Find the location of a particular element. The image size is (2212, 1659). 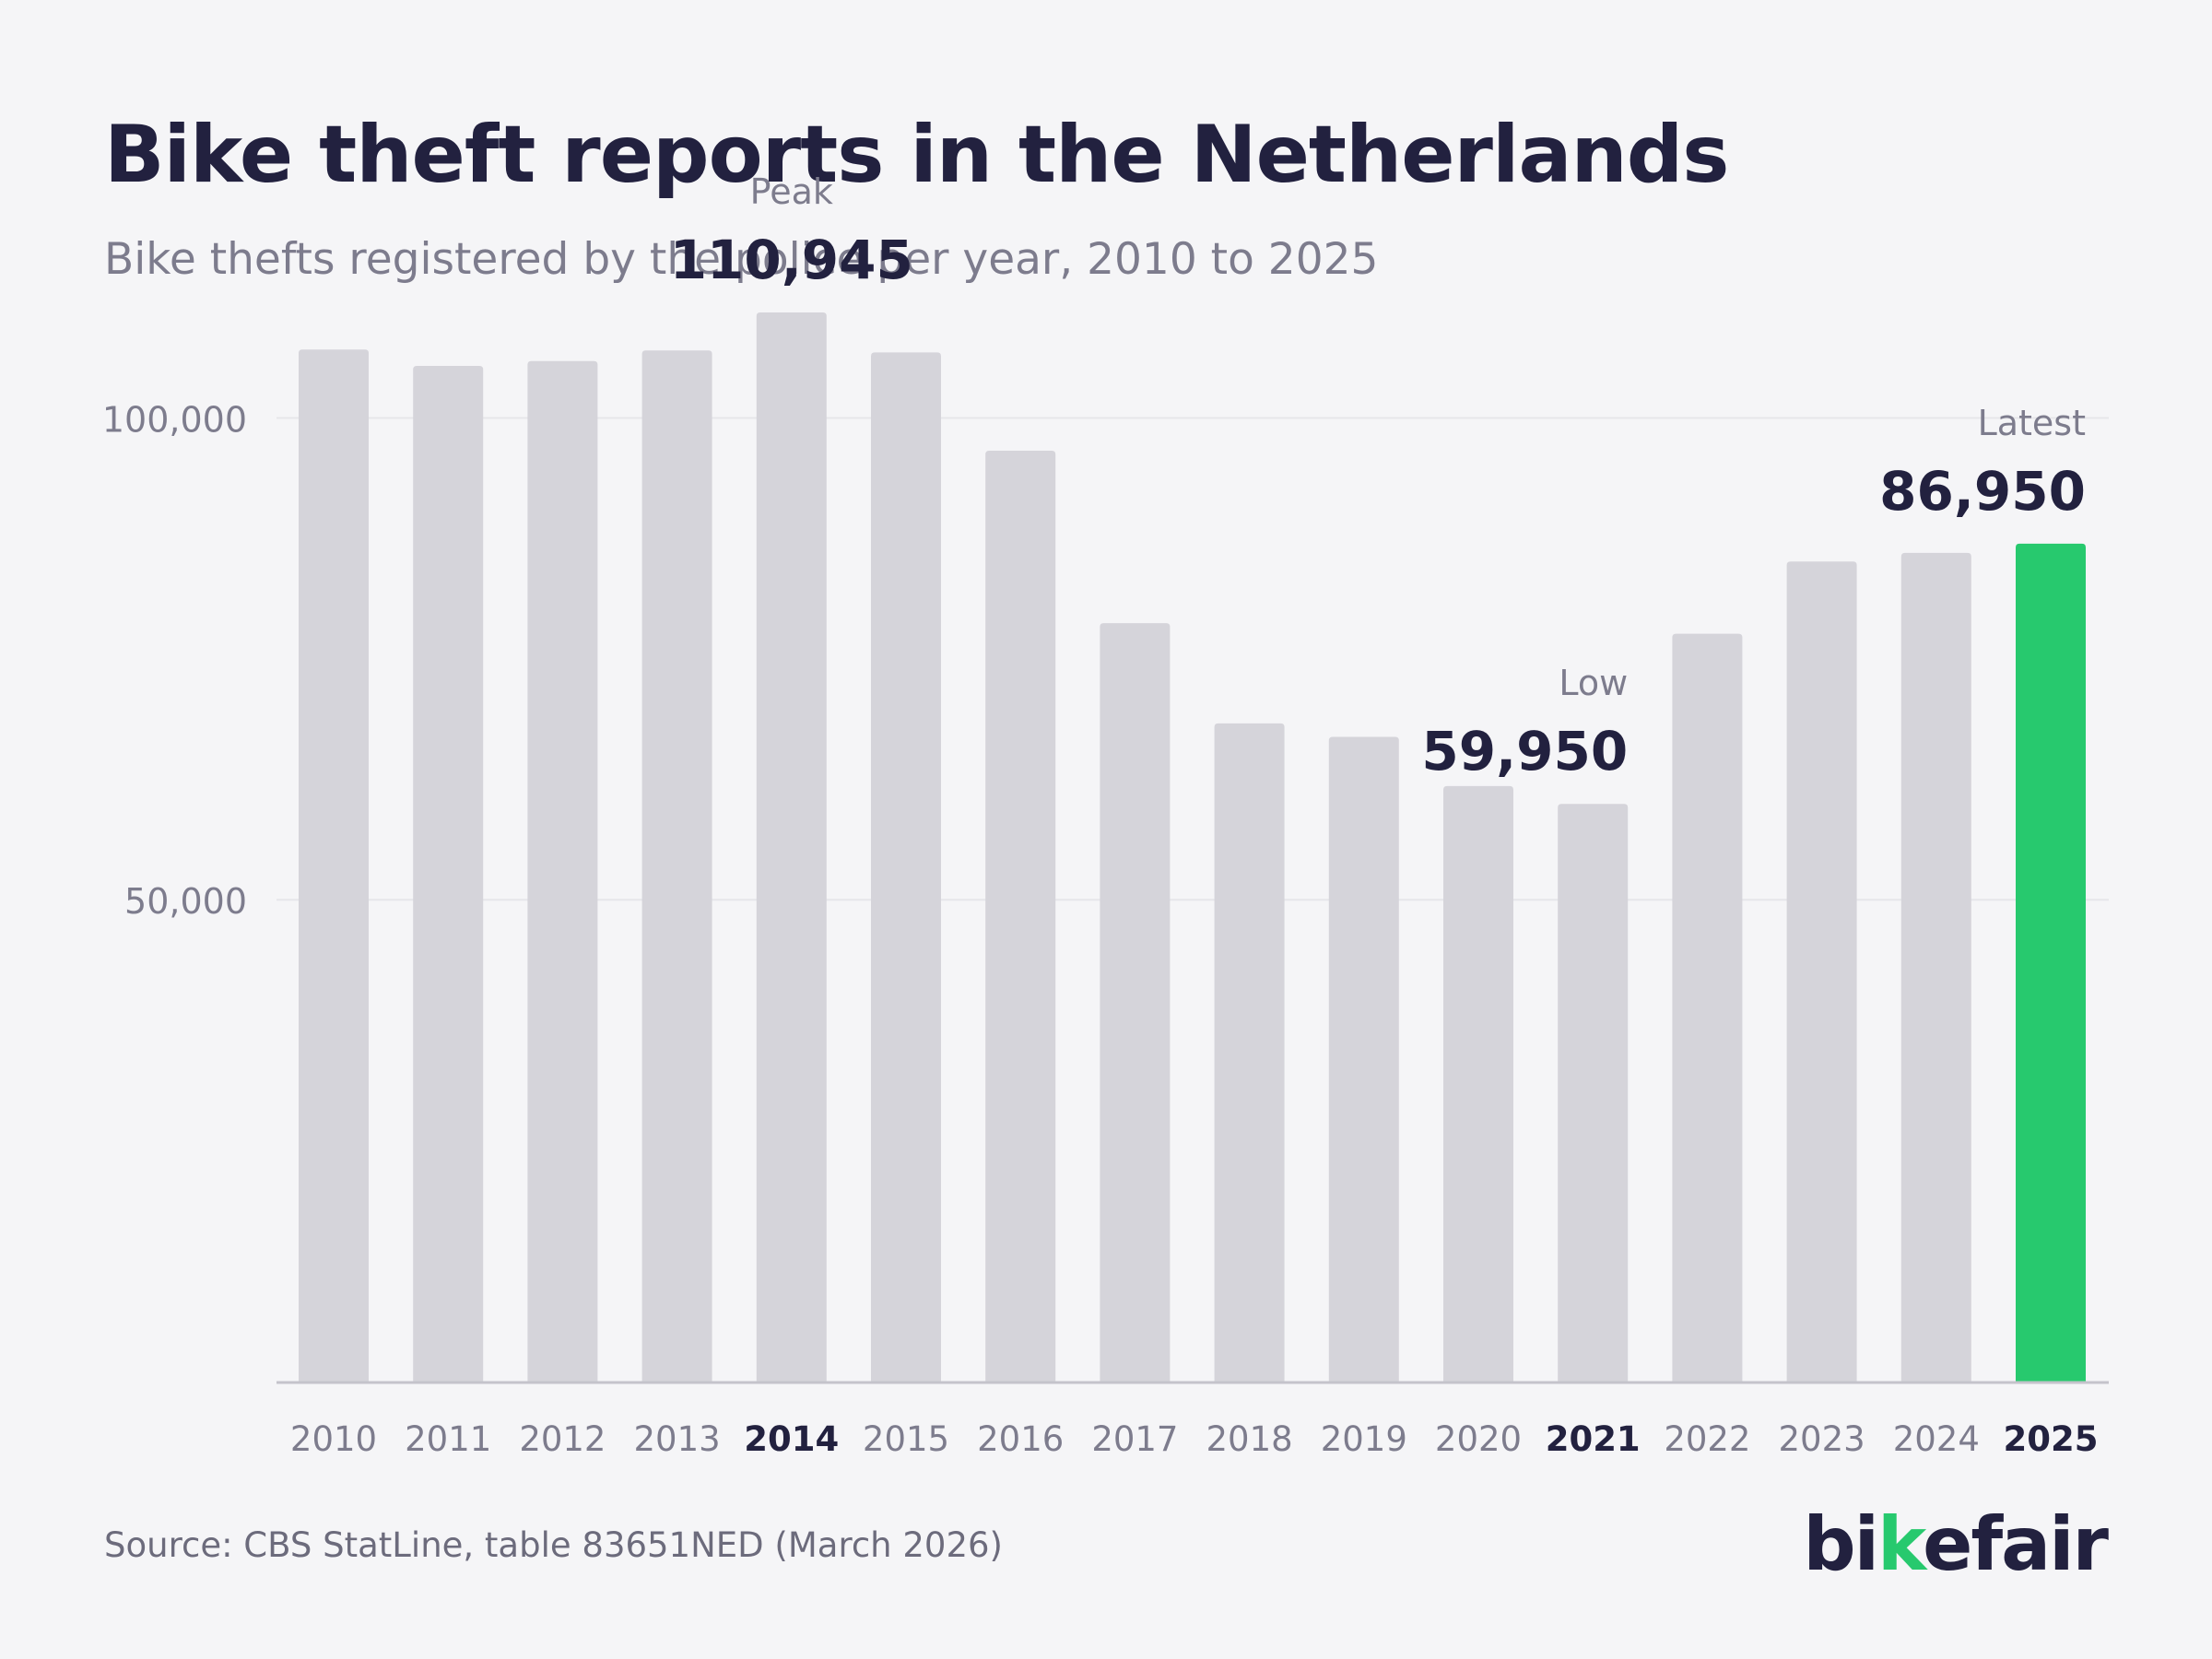

annotation-value-low: 59,950 is located at coordinates (1524, 751).